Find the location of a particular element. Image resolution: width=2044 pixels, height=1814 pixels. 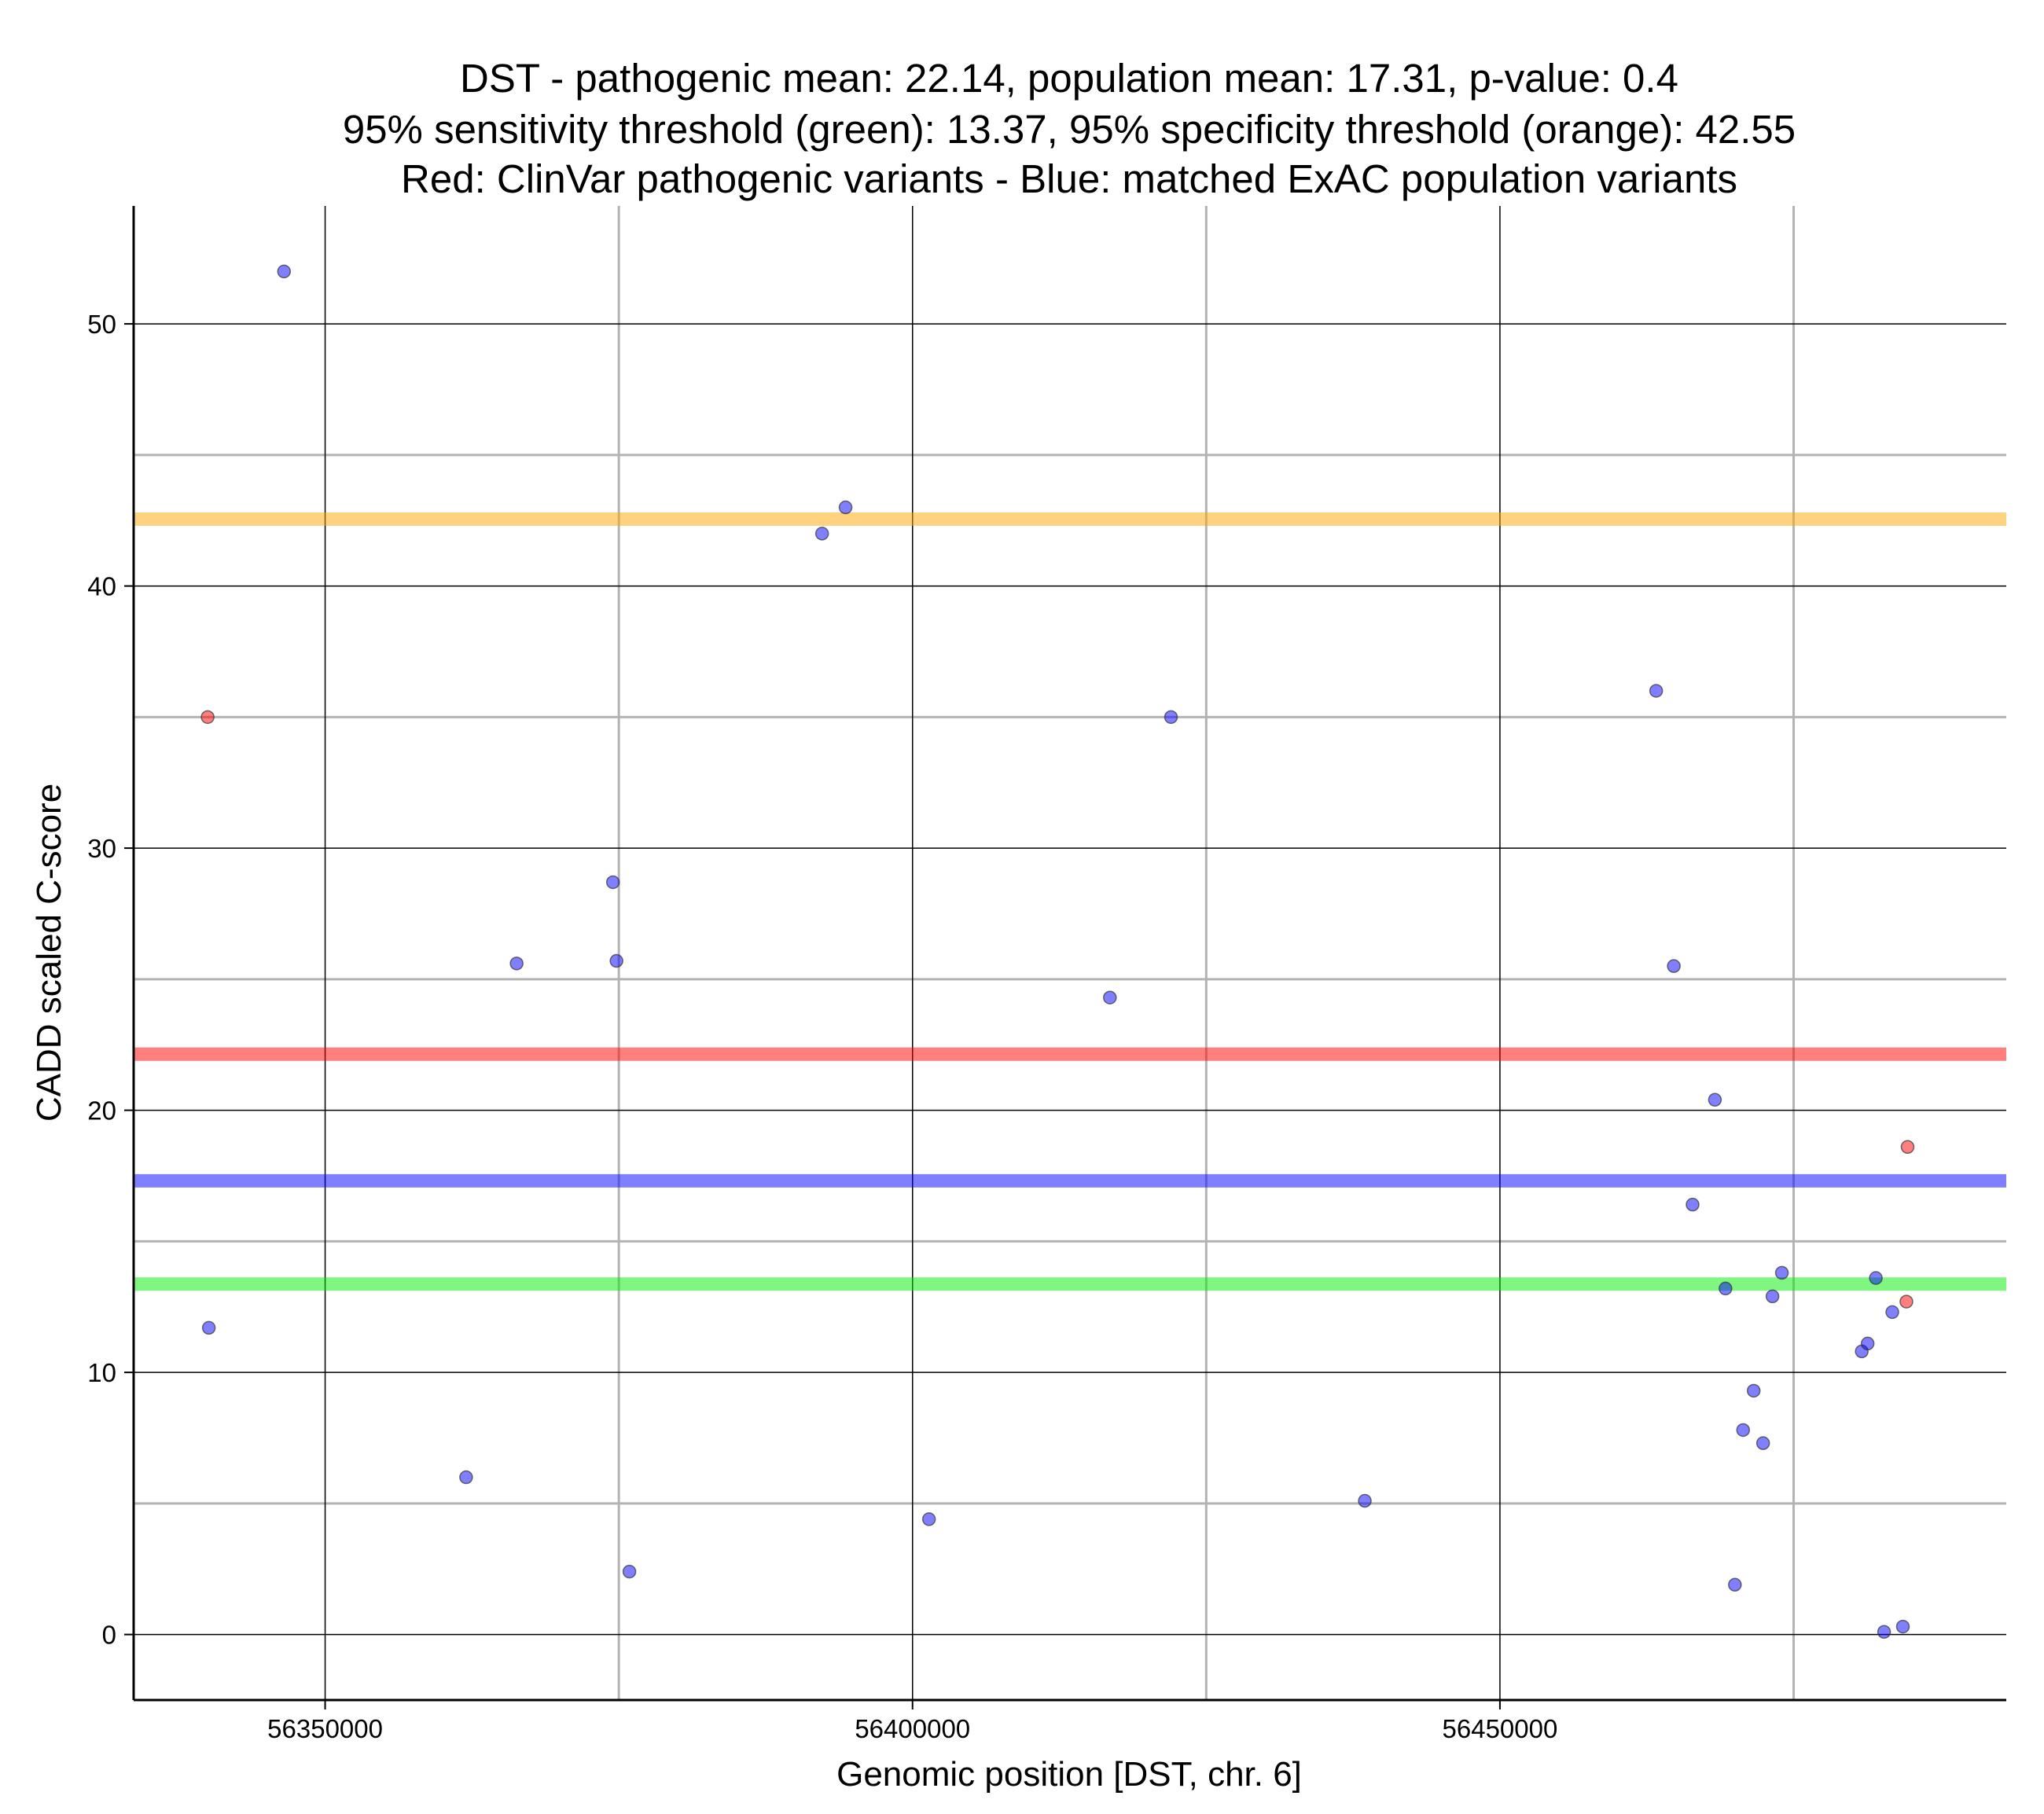

x-tick-label-2: 56450000 is located at coordinates (1500, 1728).